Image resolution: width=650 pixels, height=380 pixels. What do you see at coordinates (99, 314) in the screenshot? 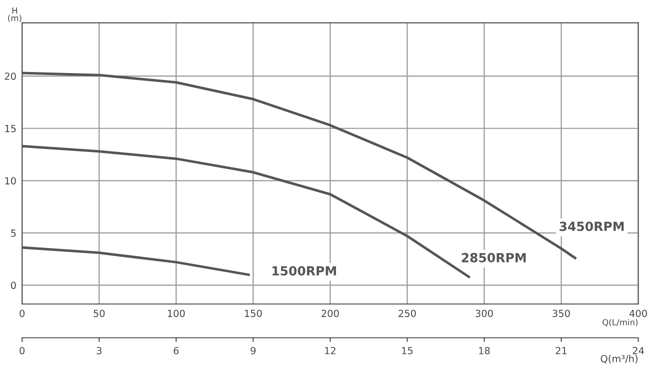
I see `x-tick-label: 50` at bounding box center [99, 314].